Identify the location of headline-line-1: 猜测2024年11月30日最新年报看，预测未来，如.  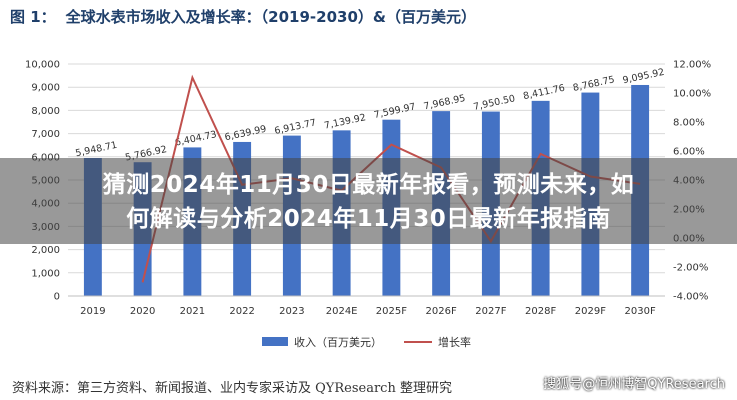
(368, 185).